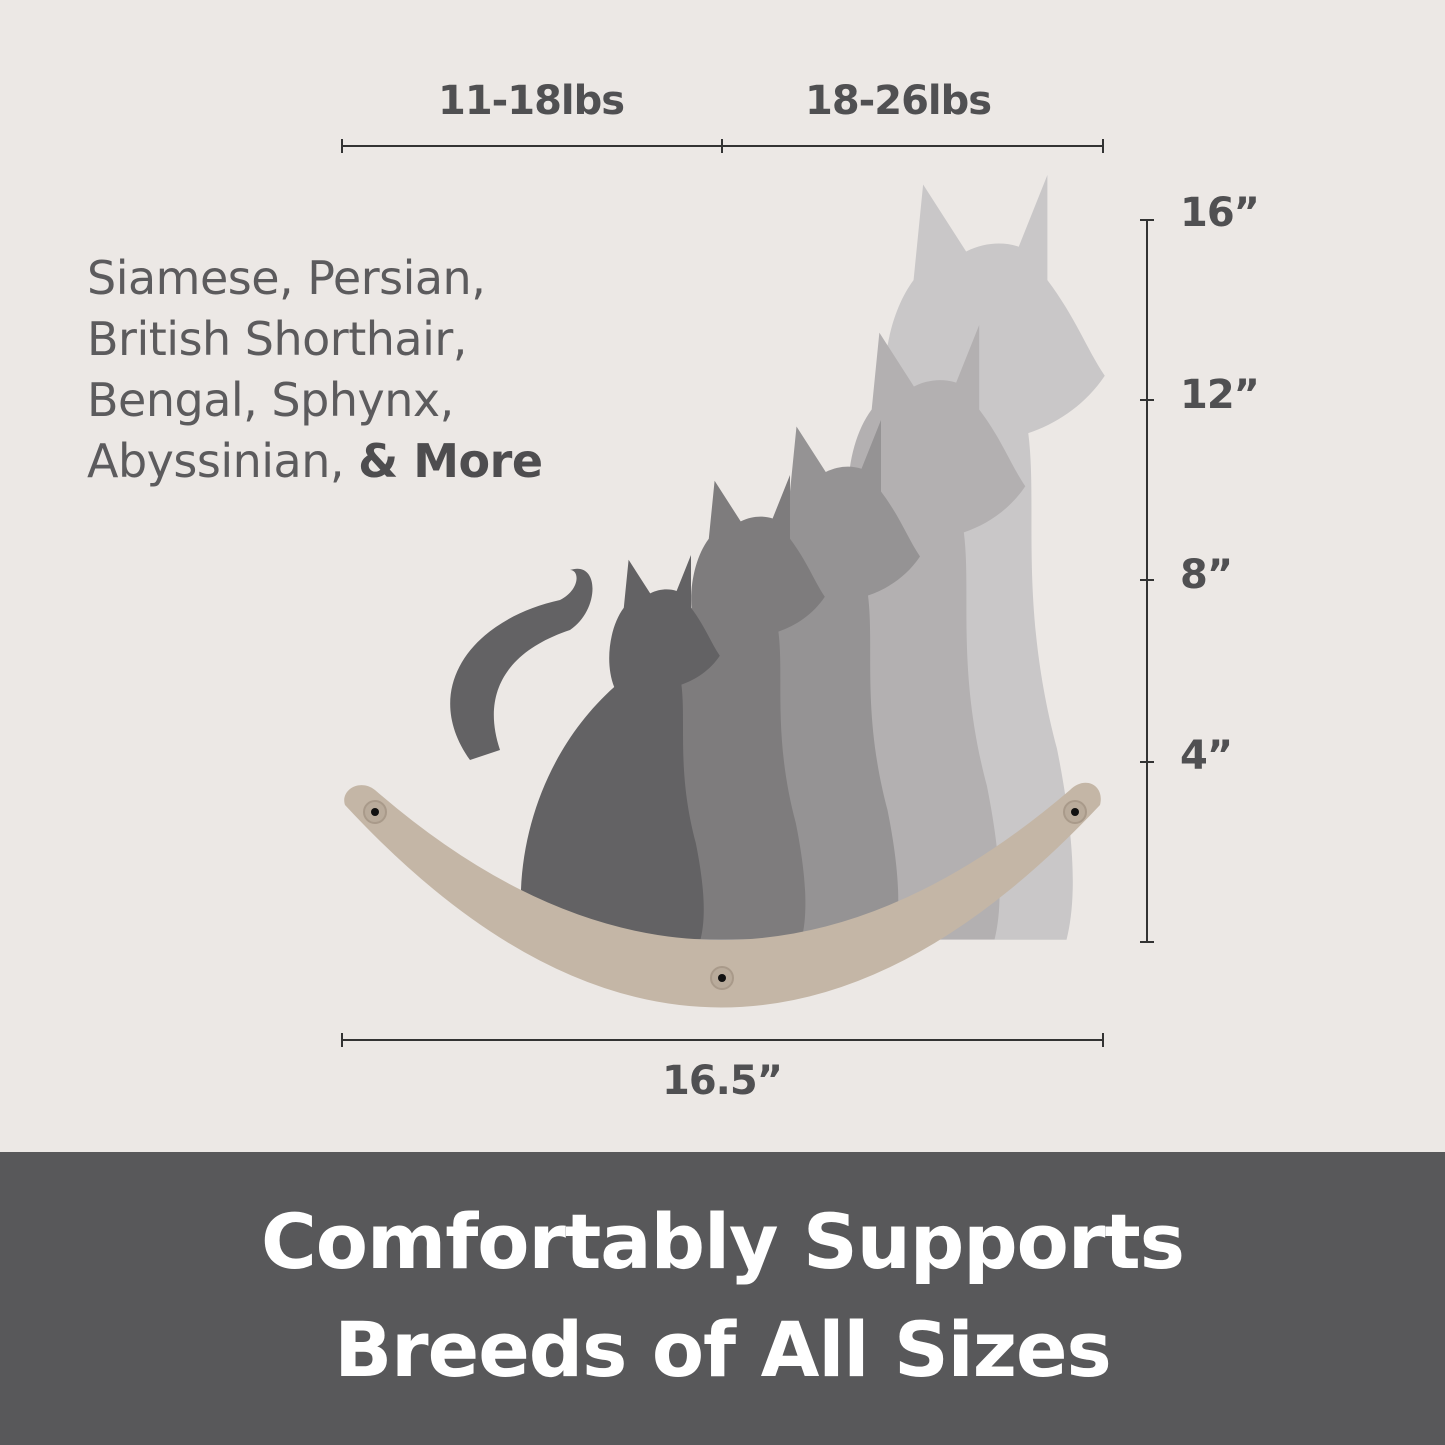 The height and width of the screenshot is (1445, 1445). Describe the element at coordinates (1206, 756) in the screenshot. I see `height-label-4: 4”` at that location.